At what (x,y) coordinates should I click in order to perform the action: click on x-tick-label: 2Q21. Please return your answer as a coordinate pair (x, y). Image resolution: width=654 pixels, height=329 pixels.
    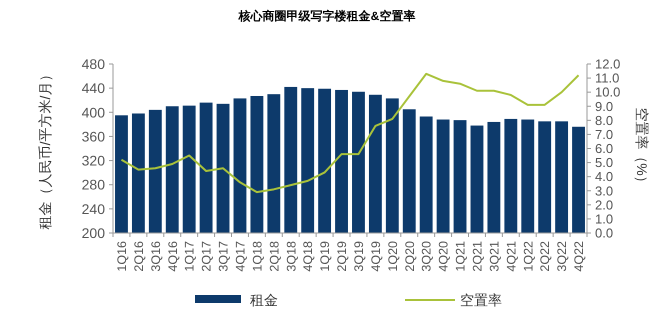
    Looking at the image, I should click on (477, 256).